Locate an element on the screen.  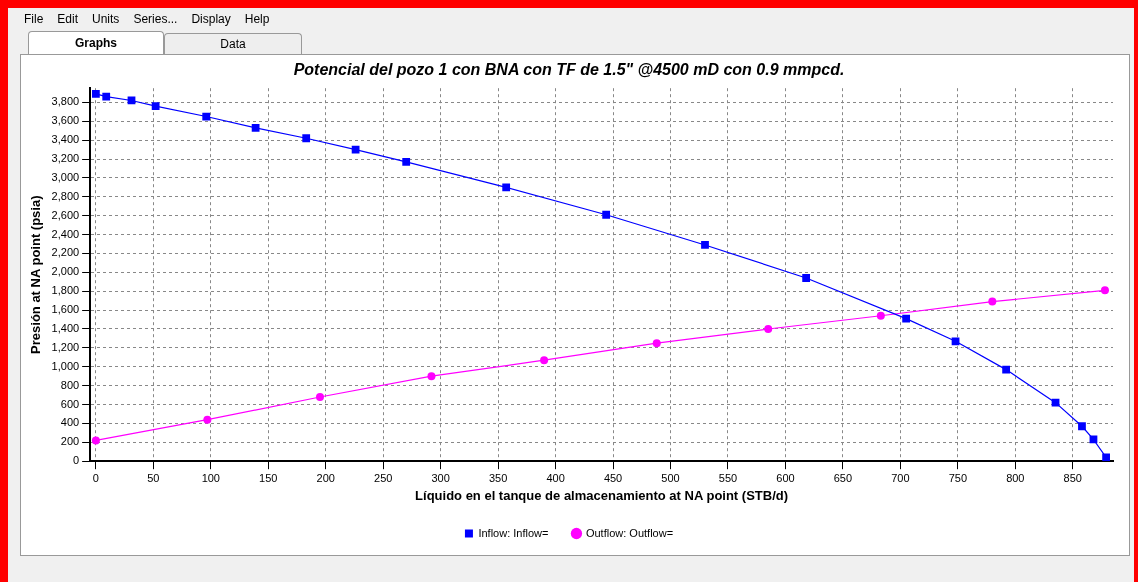
y-tick-label: 3,200 is located at coordinates (65, 158).